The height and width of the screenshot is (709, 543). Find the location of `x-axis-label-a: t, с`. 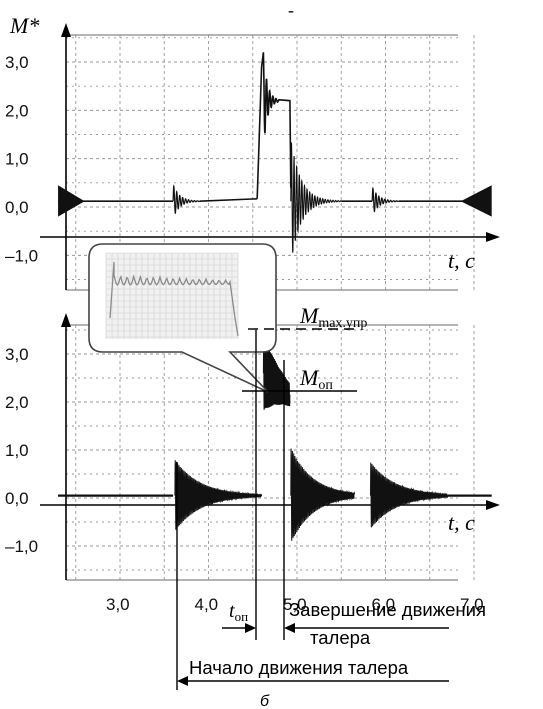

x-axis-label-a: t, с is located at coordinates (461, 260).